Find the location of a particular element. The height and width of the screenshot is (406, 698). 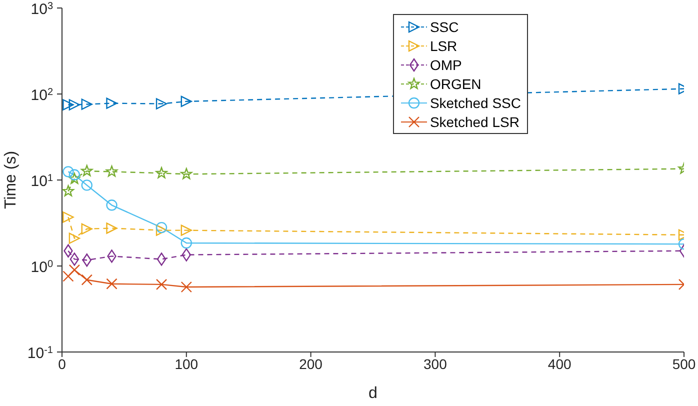

y-axis-title: Time (s) is located at coordinates (11, 180).